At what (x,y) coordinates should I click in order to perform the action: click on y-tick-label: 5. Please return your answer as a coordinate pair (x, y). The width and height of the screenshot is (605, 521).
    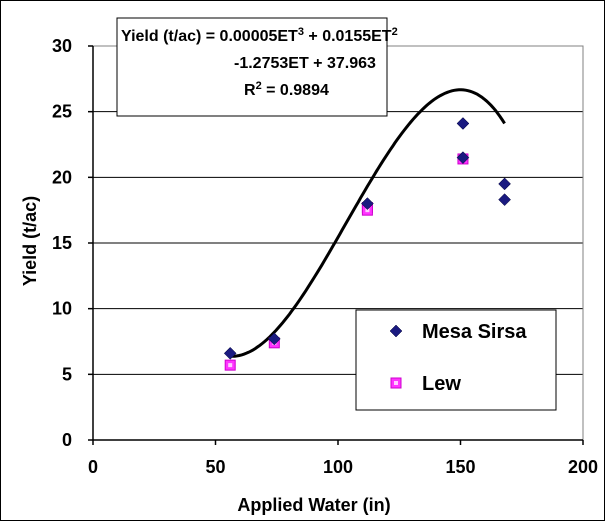
    Looking at the image, I should click on (67, 374).